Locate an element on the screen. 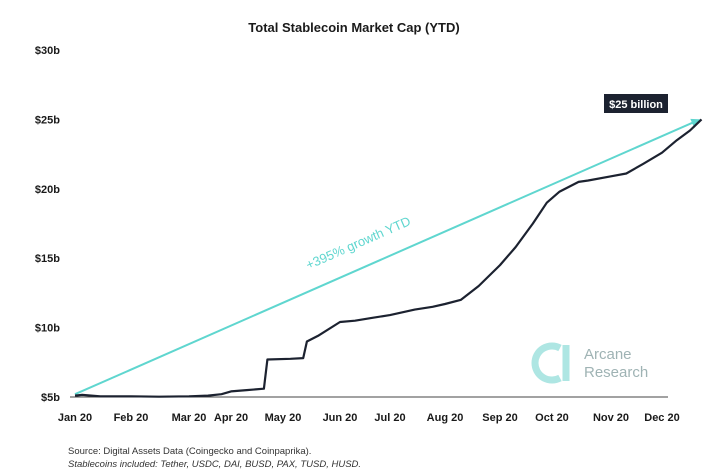 This screenshot has height=475, width=715. y-tick-label: $20b is located at coordinates (47, 190).